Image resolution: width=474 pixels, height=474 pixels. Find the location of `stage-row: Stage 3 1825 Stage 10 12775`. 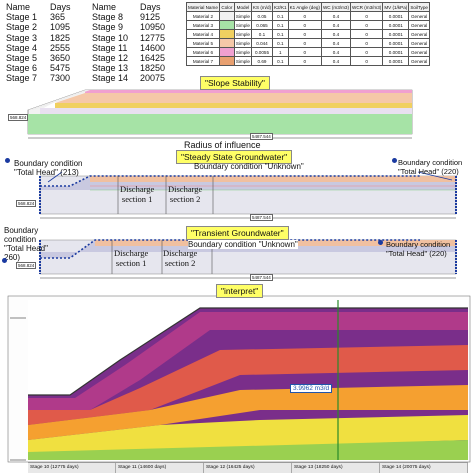

stage-row: Stage 3 1825 Stage 10 12775 is located at coordinates (94, 38).